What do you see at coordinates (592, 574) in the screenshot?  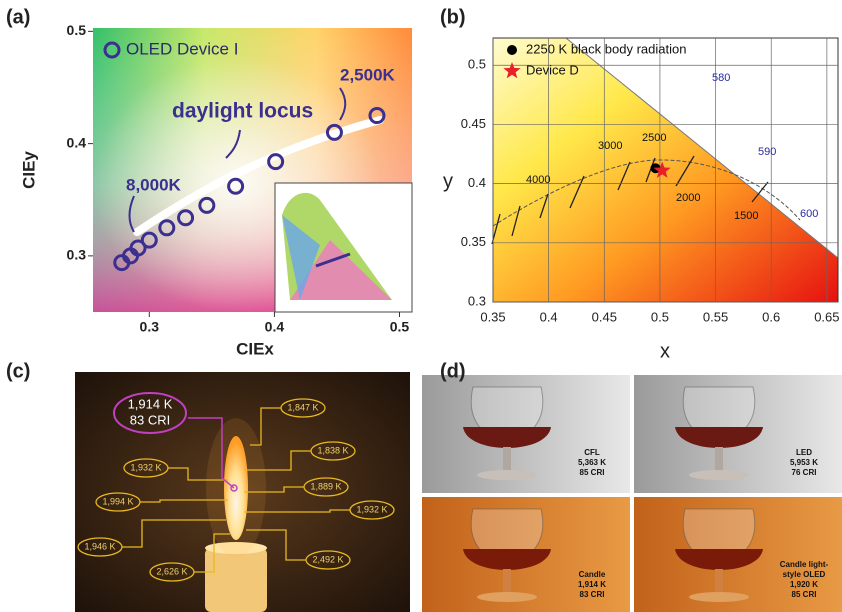 I see `caption: Candle` at bounding box center [592, 574].